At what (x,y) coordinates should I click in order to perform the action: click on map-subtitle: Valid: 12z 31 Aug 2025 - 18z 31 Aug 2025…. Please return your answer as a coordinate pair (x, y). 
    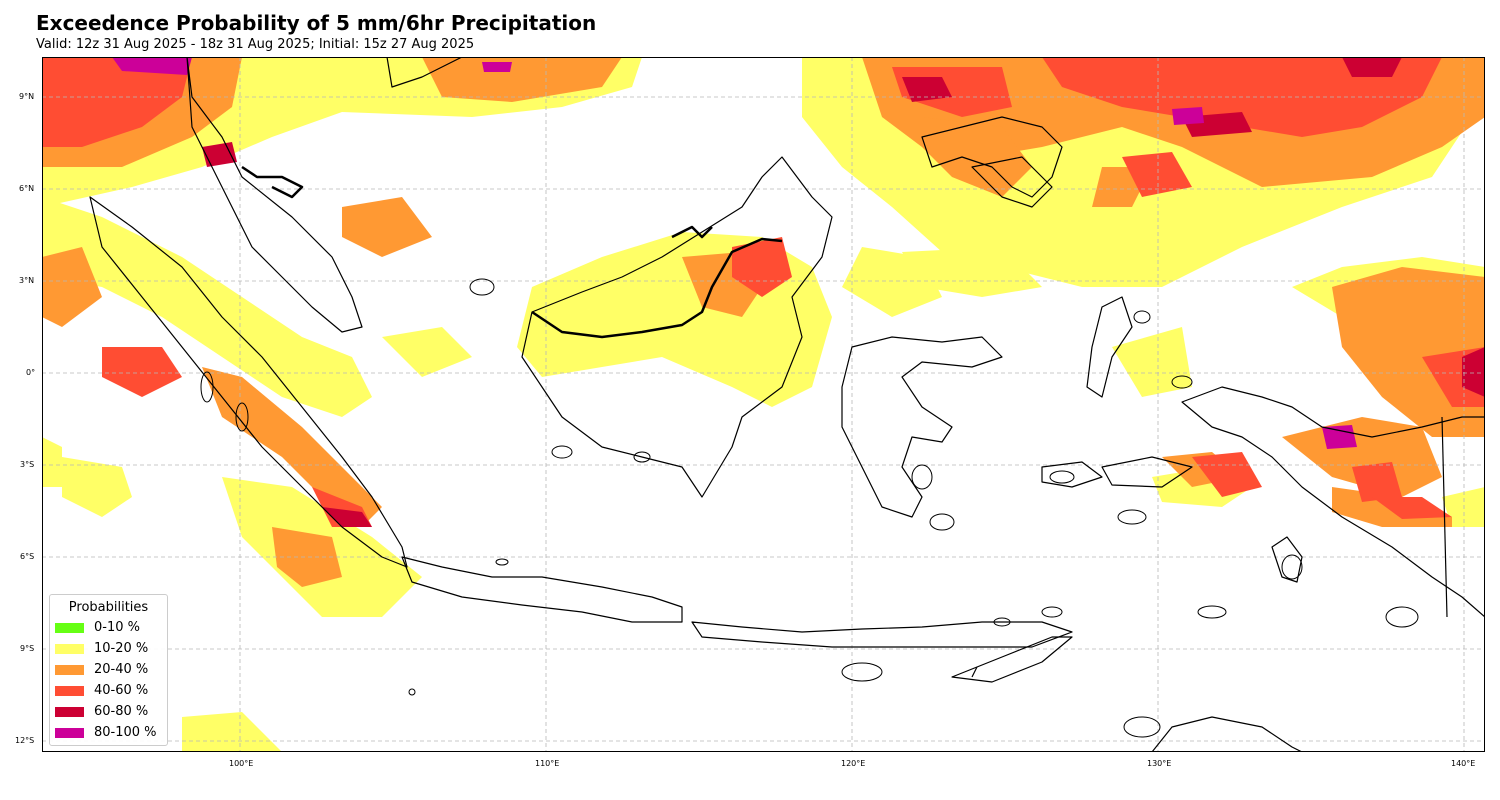
    Looking at the image, I should click on (255, 44).